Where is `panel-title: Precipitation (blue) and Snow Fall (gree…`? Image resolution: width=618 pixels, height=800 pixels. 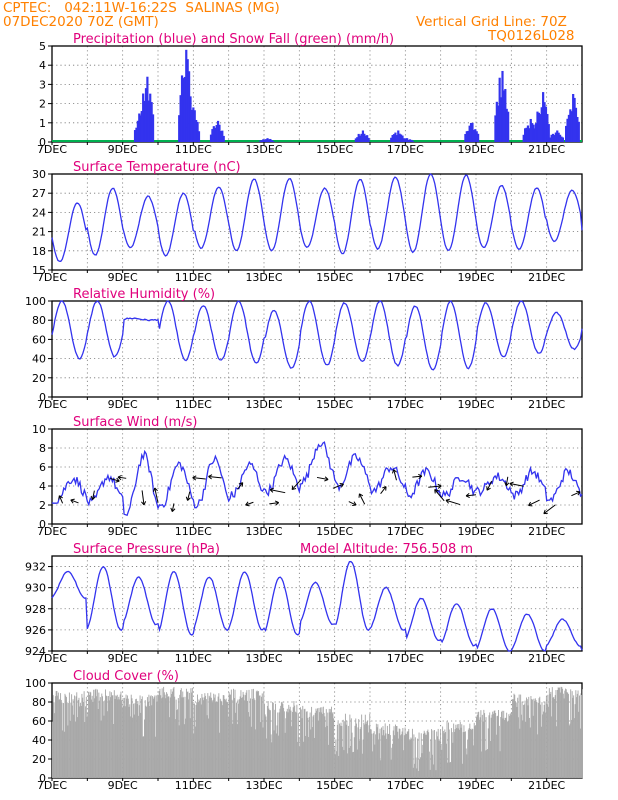 panel-title: Precipitation (blue) and Snow Fall (gree… is located at coordinates (233, 39).